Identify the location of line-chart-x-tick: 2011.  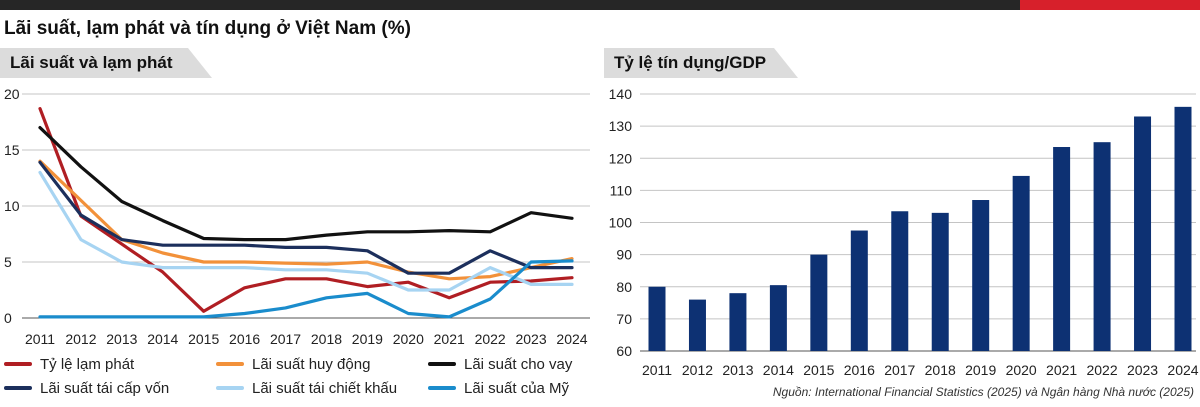
(40, 339).